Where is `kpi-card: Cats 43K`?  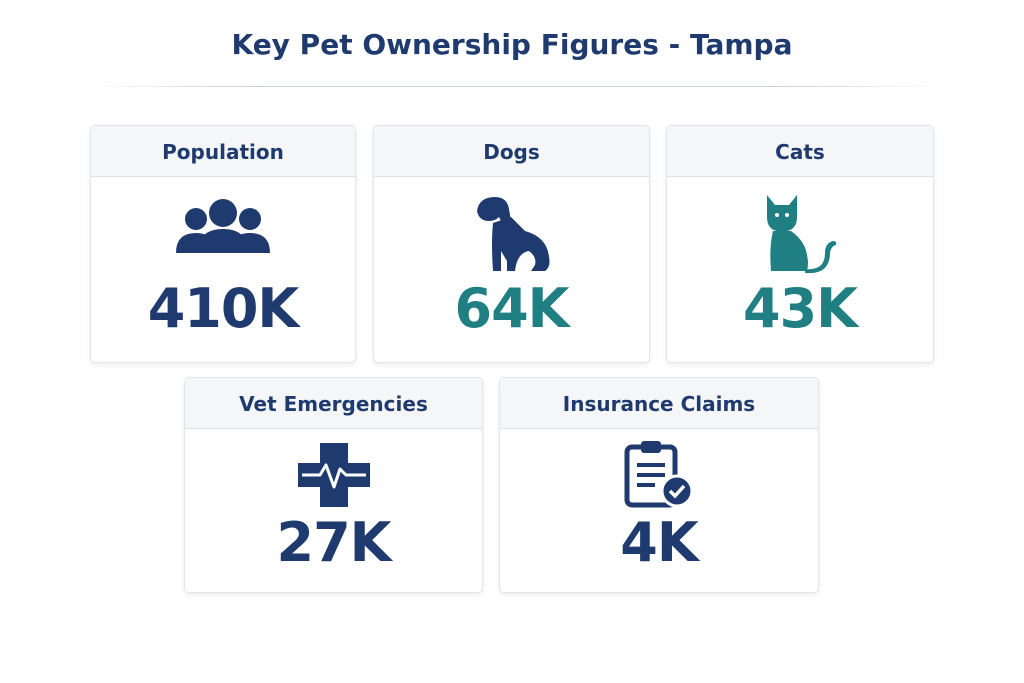 kpi-card: Cats 43K is located at coordinates (800, 244).